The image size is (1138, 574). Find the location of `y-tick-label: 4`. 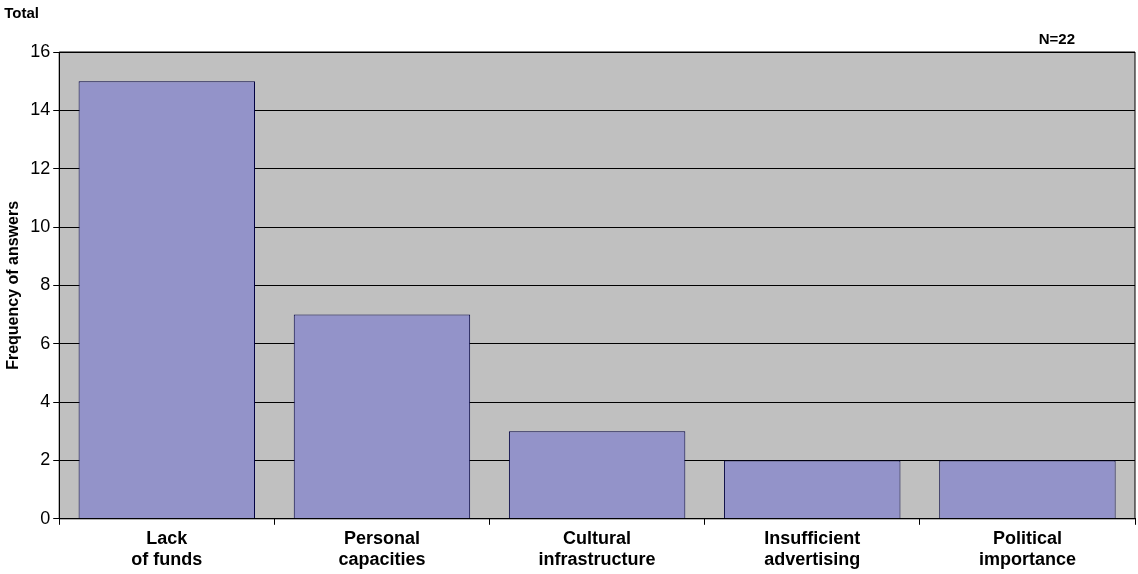

y-tick-label: 4 is located at coordinates (45, 401).